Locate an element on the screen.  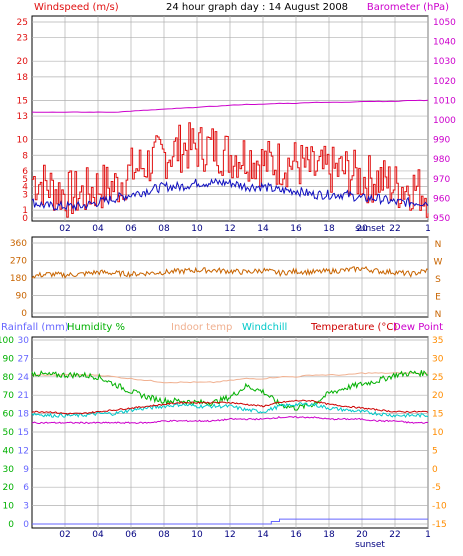
y-tick-compass-1: W is located at coordinates (438, 263).